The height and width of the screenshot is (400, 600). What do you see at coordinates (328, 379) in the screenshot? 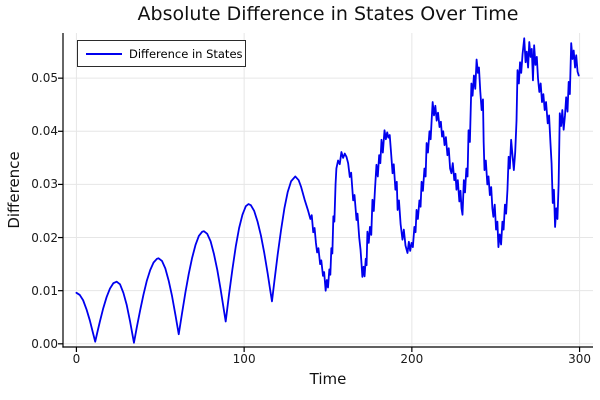
I see `x-axis-label: Time` at bounding box center [328, 379].